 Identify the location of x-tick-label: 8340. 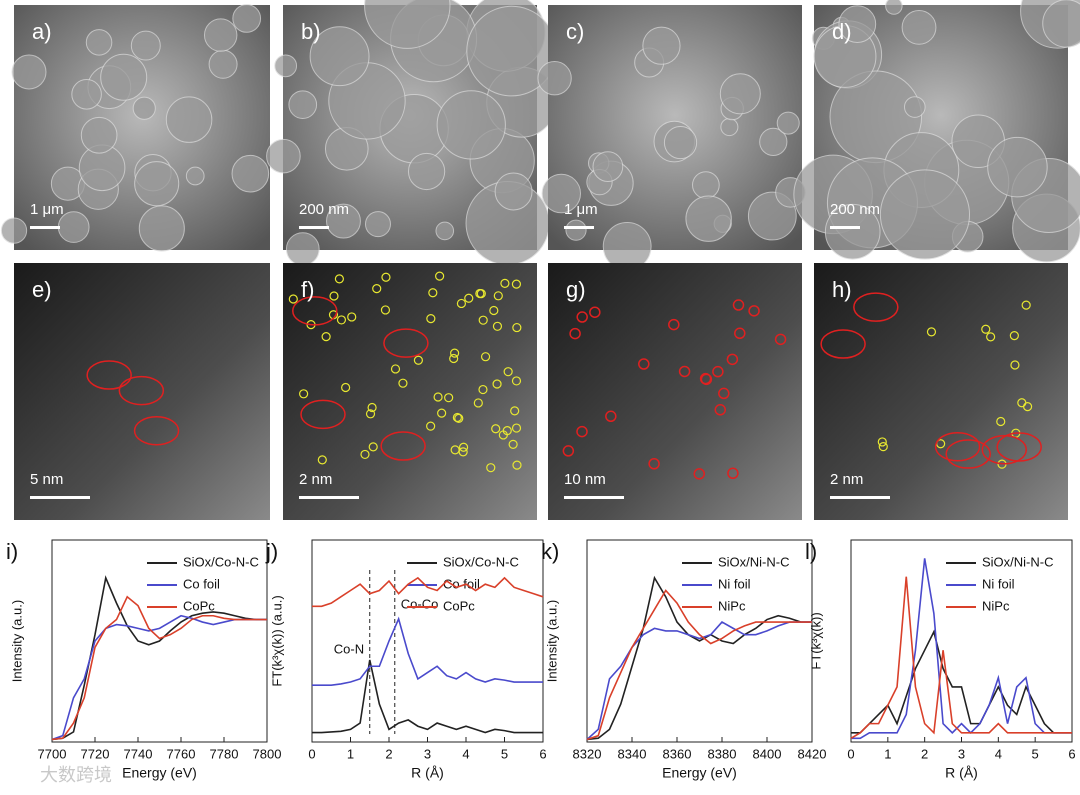
(632, 753).